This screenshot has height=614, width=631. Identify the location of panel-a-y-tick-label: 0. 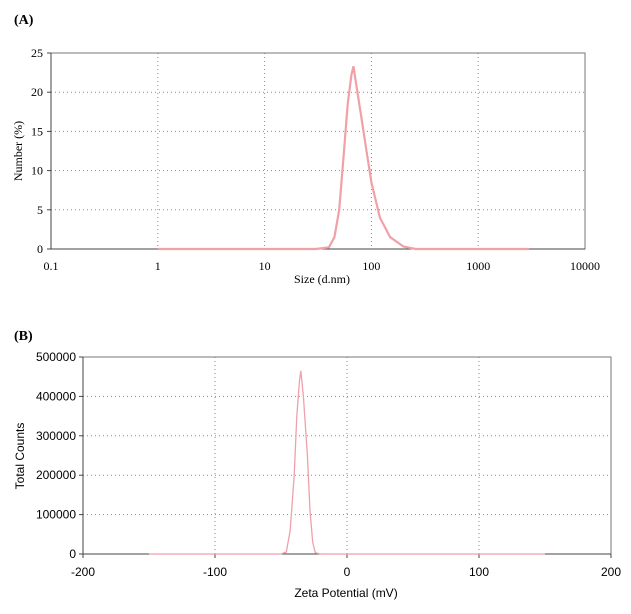
(40, 249).